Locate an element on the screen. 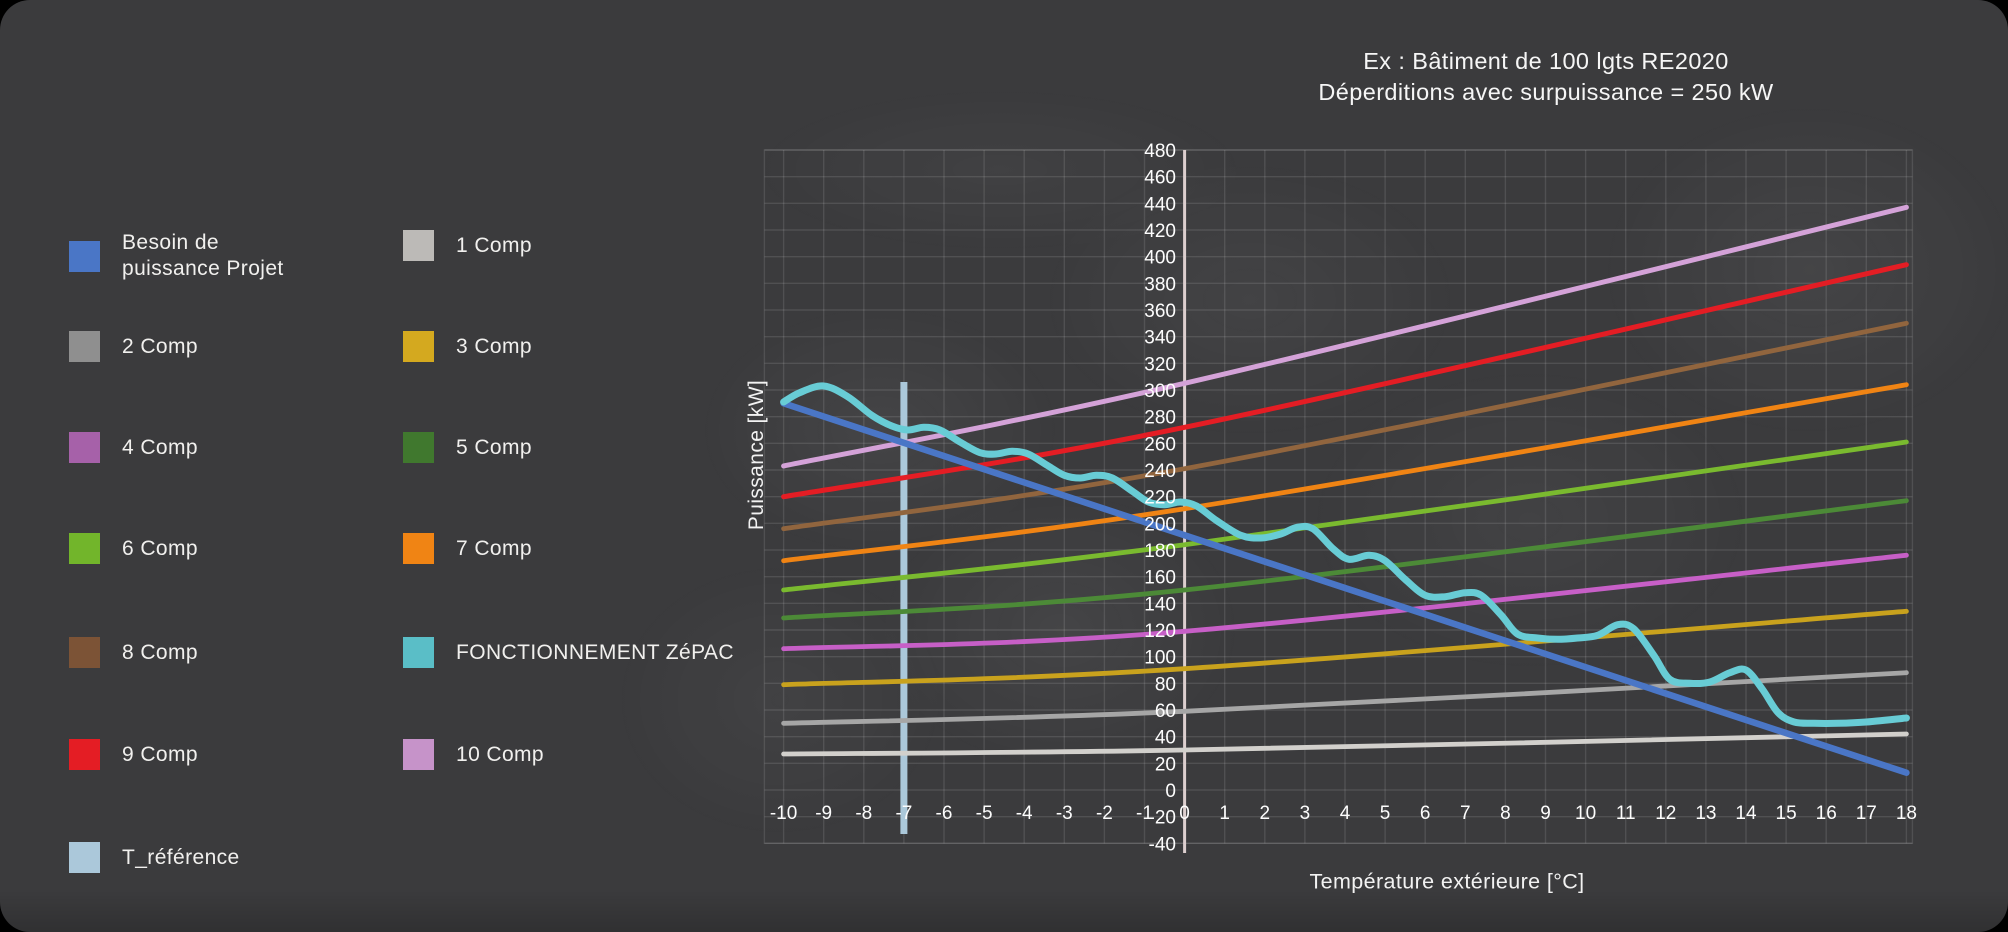 The height and width of the screenshot is (932, 2008). series-comp9 is located at coordinates (1345, 381).